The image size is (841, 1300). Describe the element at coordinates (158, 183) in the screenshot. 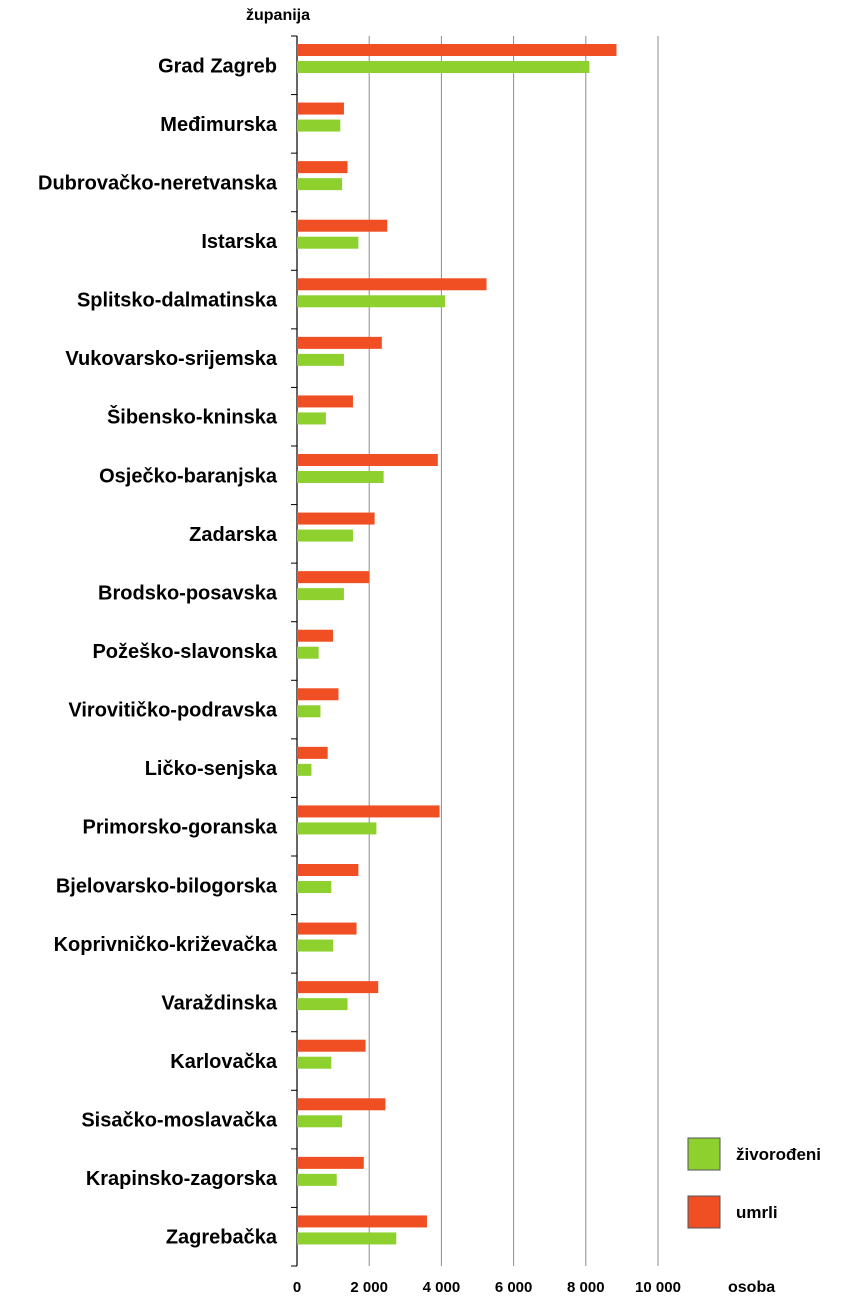

I see `category-label: Dubrovačko-neretvanska` at that location.